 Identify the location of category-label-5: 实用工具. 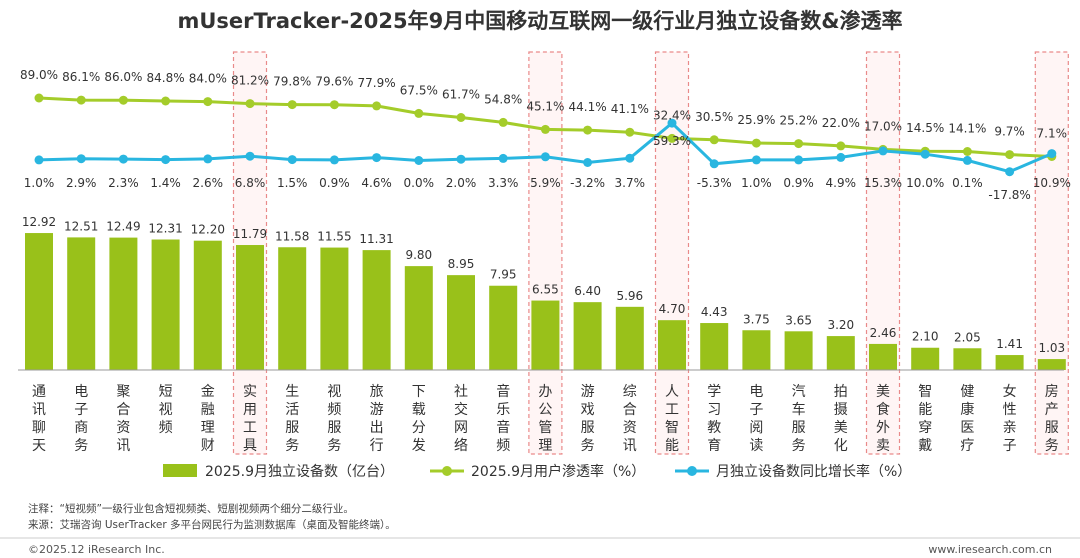
(250, 419).